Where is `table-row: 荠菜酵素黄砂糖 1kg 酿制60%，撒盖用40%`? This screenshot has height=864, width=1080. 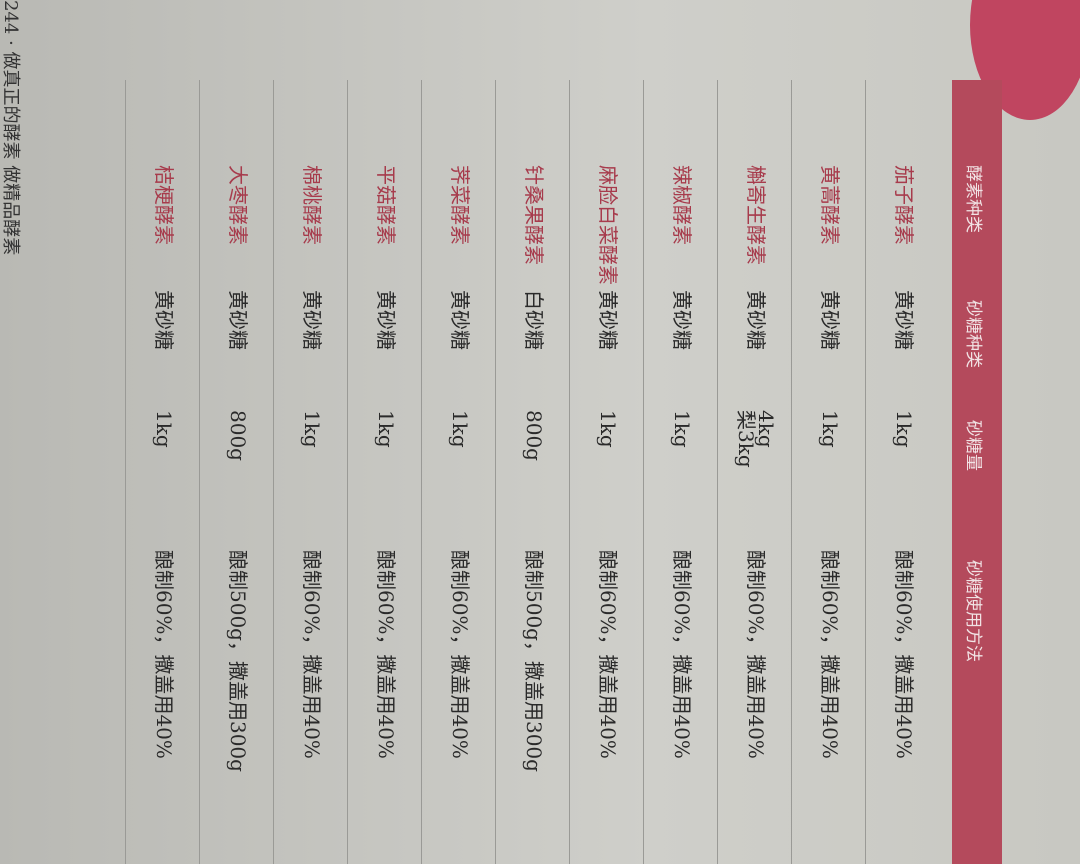 table-row: 荠菜酵素黄砂糖 1kg 酿制60%，撒盖用40% is located at coordinates (458, 472).